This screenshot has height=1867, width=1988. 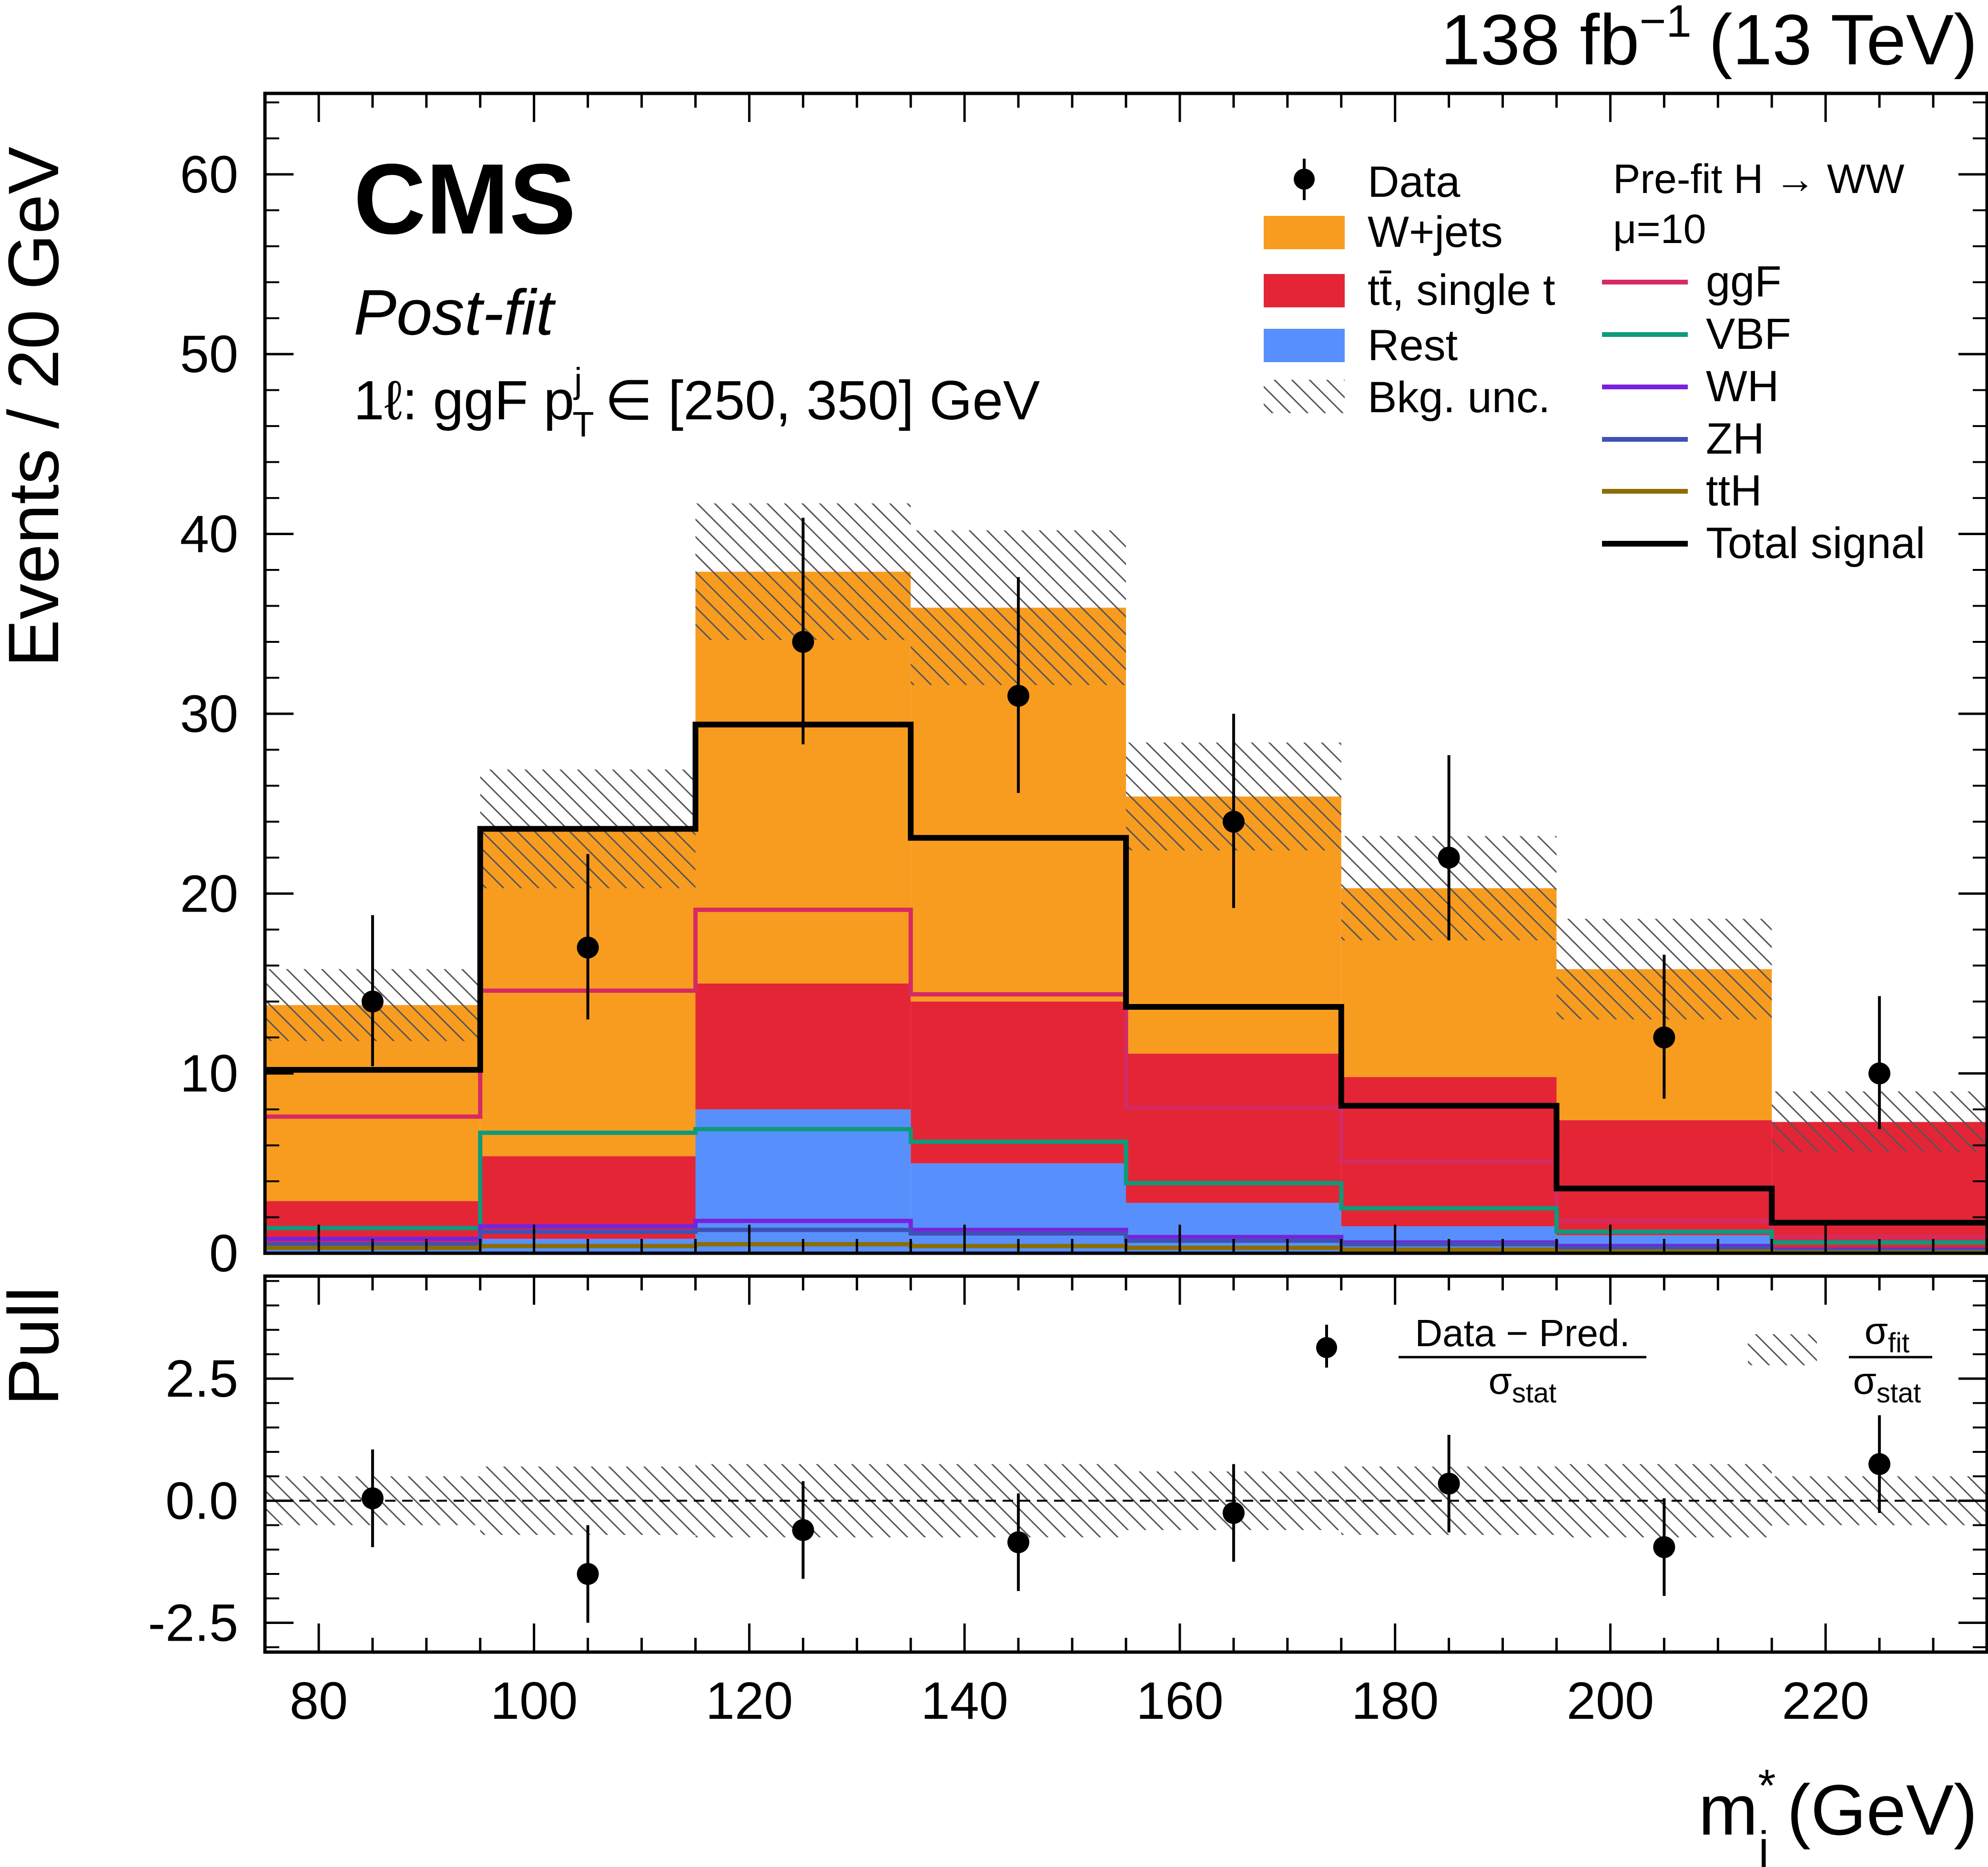 I want to click on signal-line-vbf, so click(x=1126, y=1186).